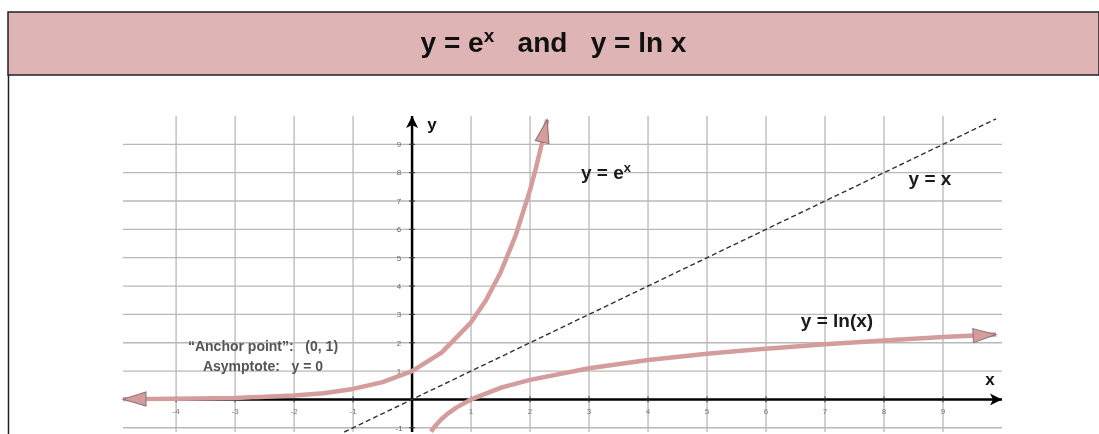 This screenshot has height=434, width=1099. What do you see at coordinates (943, 412) in the screenshot?
I see `x-tick-label: 9` at bounding box center [943, 412].